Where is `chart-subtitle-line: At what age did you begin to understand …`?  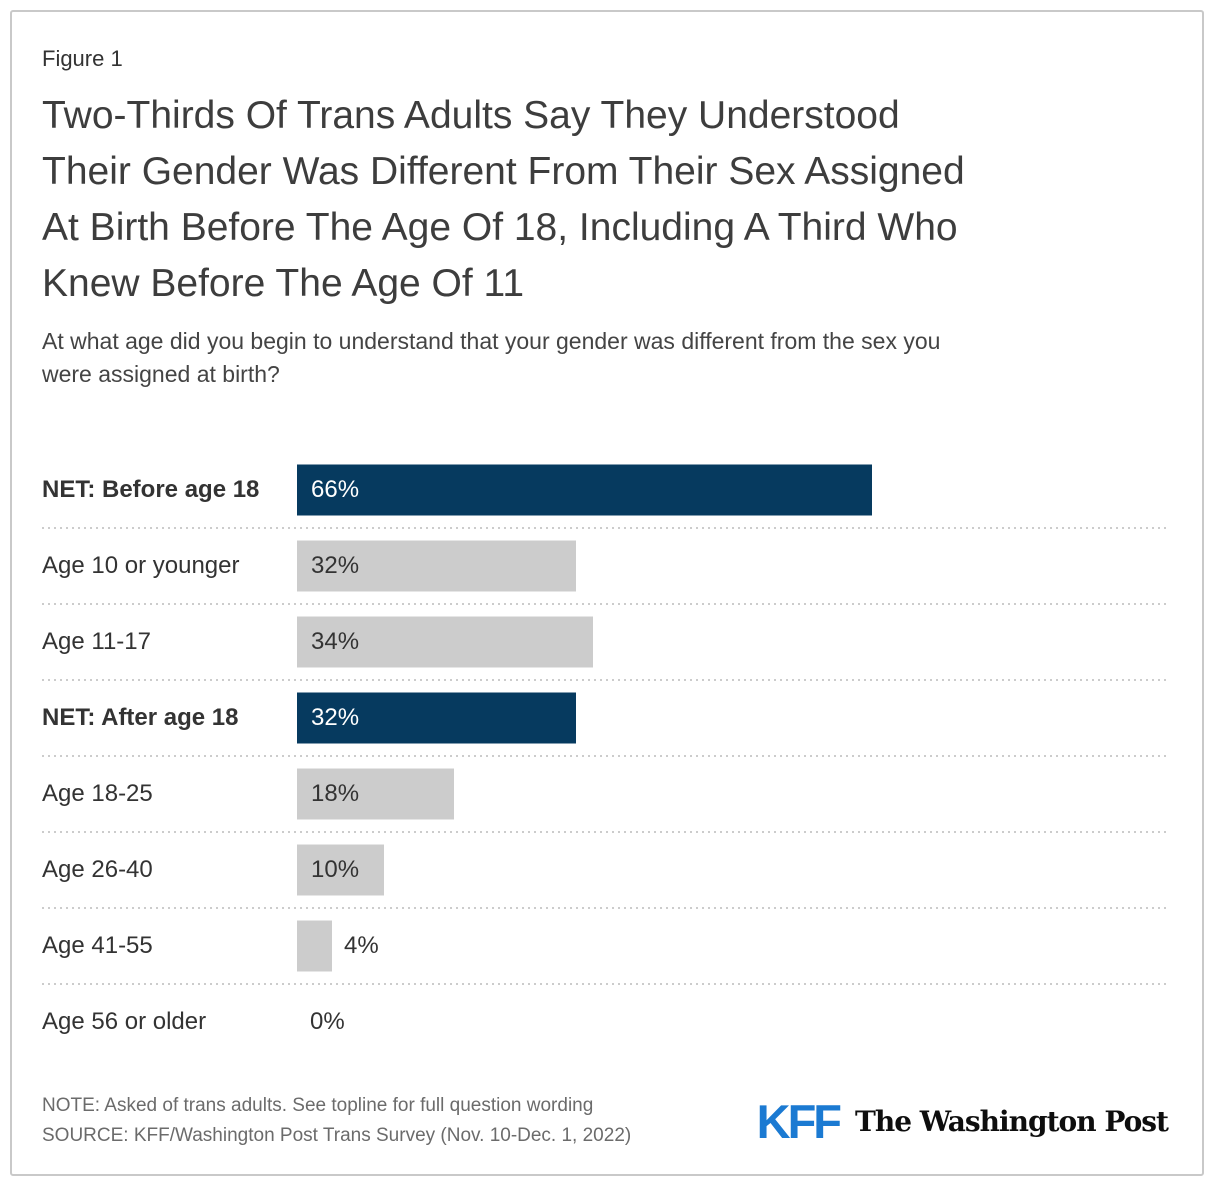 chart-subtitle-line: At what age did you begin to understand … is located at coordinates (491, 341).